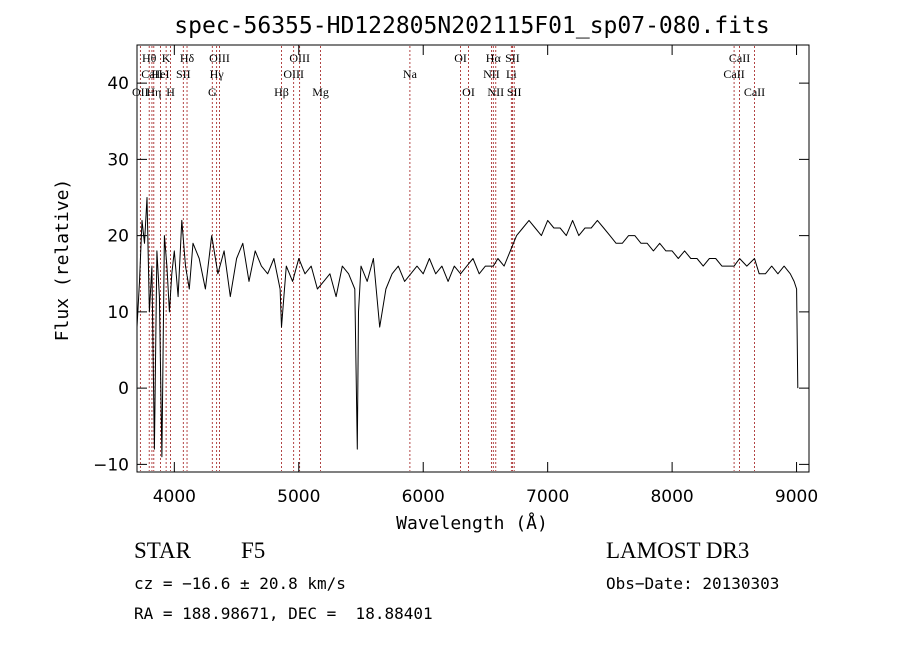 This screenshot has width=900, height=649. I want to click on spectral-line-label: OII, so click(140, 92).